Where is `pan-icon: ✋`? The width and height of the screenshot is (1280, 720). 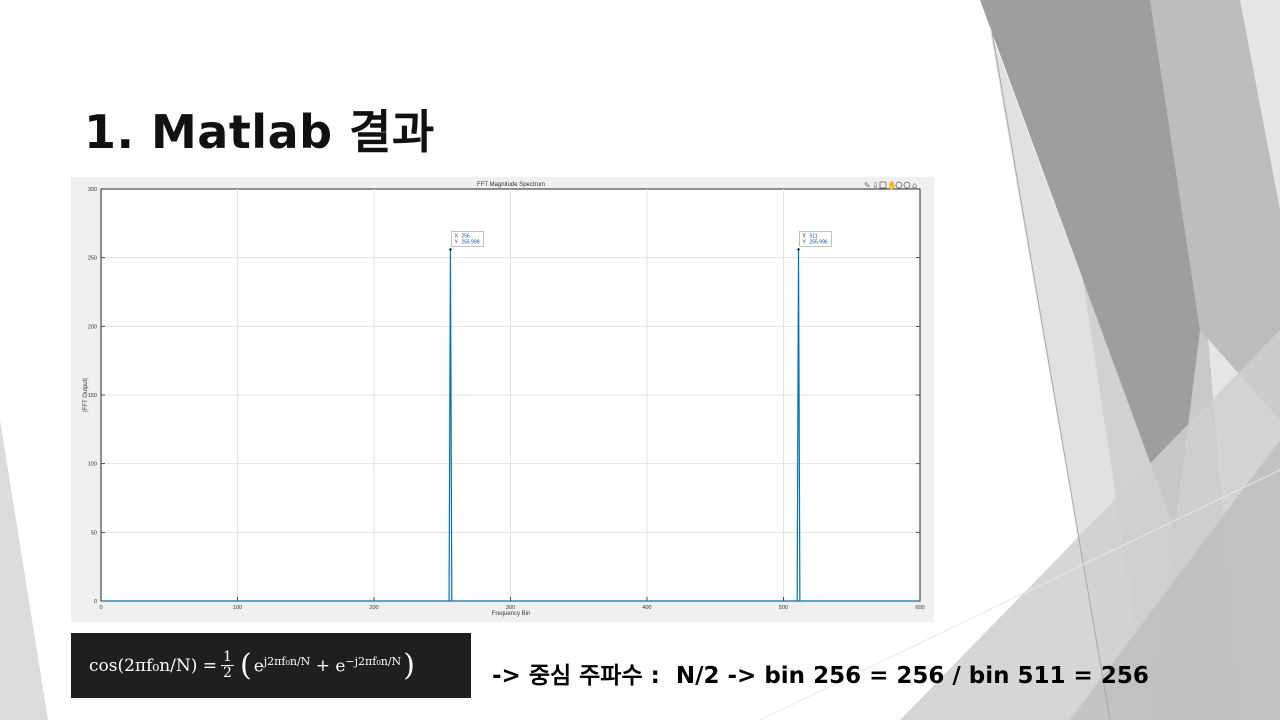
pan-icon: ✋ is located at coordinates (892, 185).